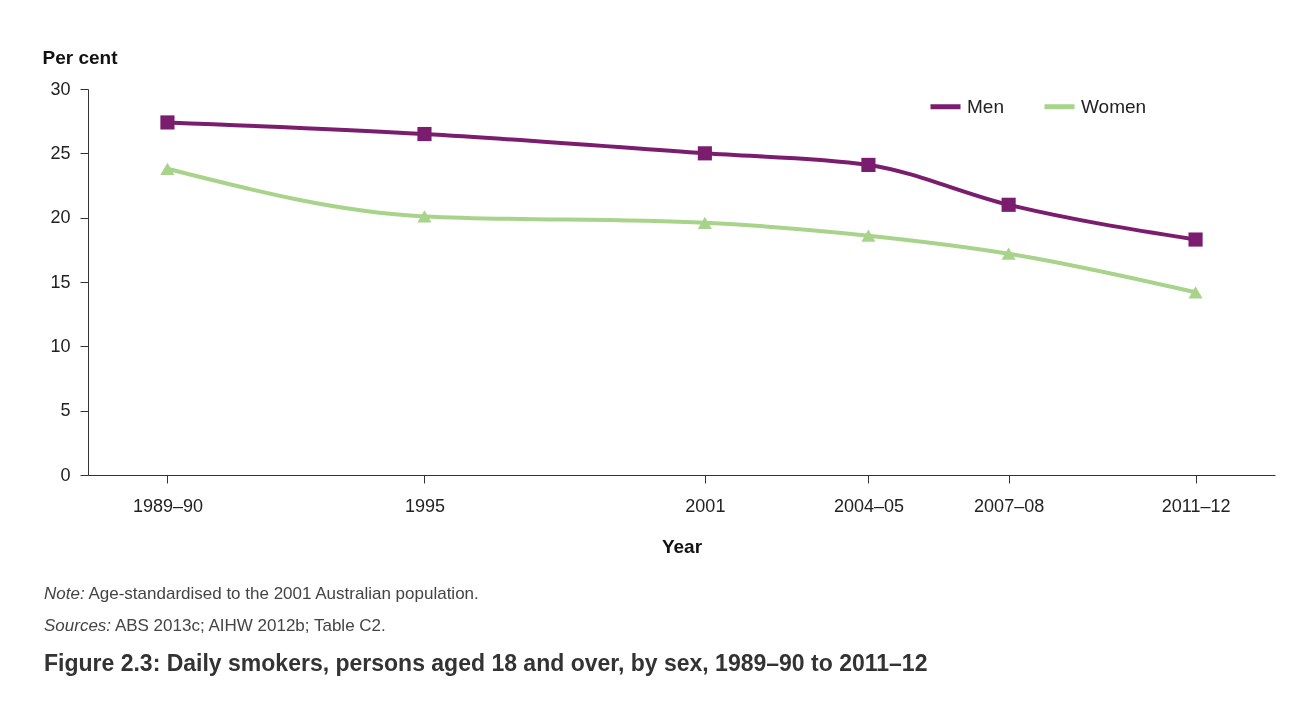  What do you see at coordinates (80, 57) in the screenshot?
I see `y-axis-title: Per cent` at bounding box center [80, 57].